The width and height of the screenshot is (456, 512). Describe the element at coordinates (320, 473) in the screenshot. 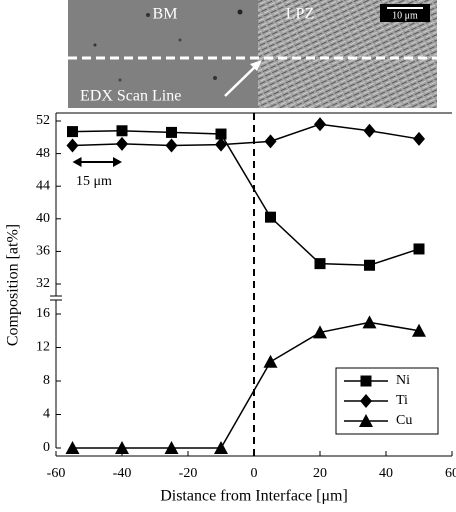

I see `x-tick-label: 20` at that location.